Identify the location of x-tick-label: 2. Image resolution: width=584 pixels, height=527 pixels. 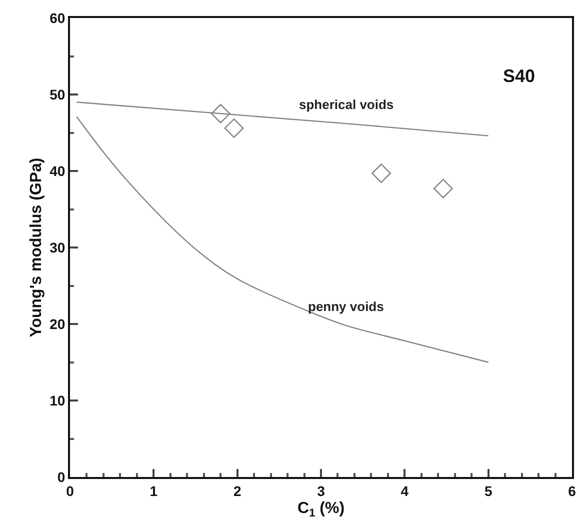
(237, 490).